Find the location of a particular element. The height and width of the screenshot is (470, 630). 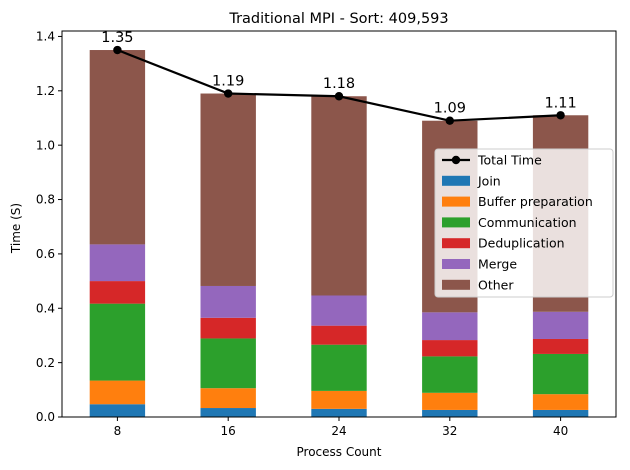

y-tick-label: 1.0 is located at coordinates (45, 145).